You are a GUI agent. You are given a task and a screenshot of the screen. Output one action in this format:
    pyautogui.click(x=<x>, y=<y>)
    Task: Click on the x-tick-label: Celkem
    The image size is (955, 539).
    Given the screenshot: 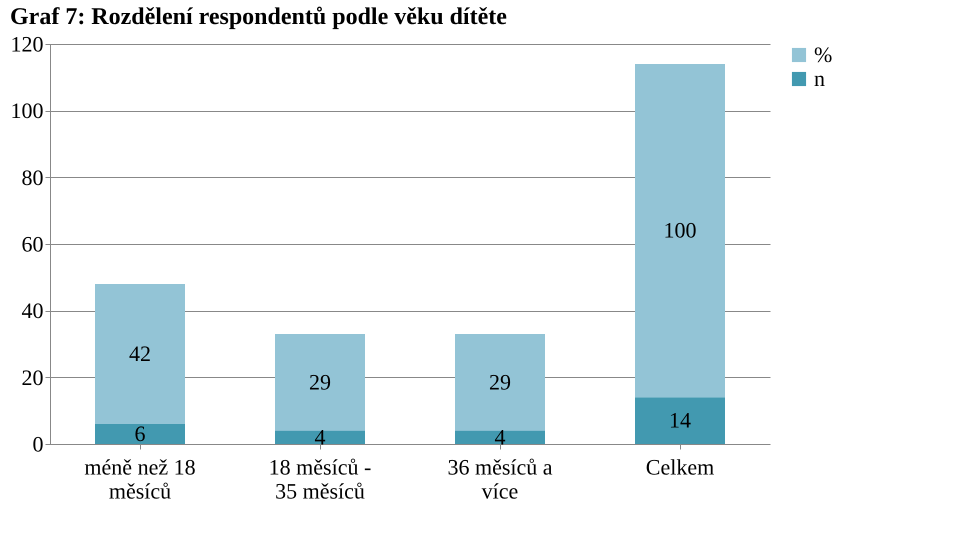 What is the action you would take?
    pyautogui.click(x=680, y=467)
    